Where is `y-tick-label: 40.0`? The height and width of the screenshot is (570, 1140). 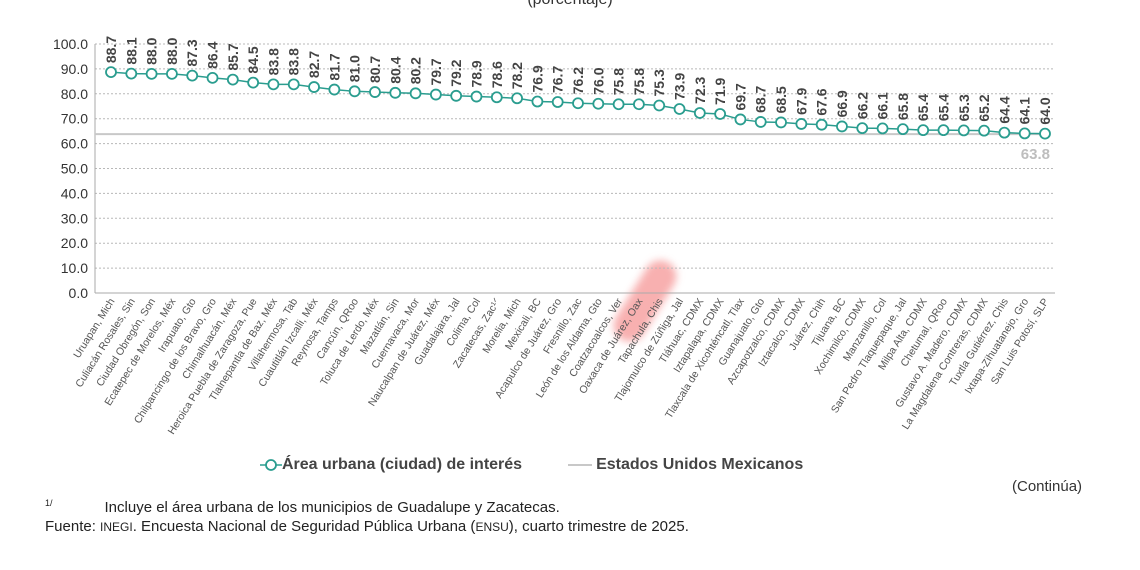
y-tick-label: 40.0 is located at coordinates (74, 193).